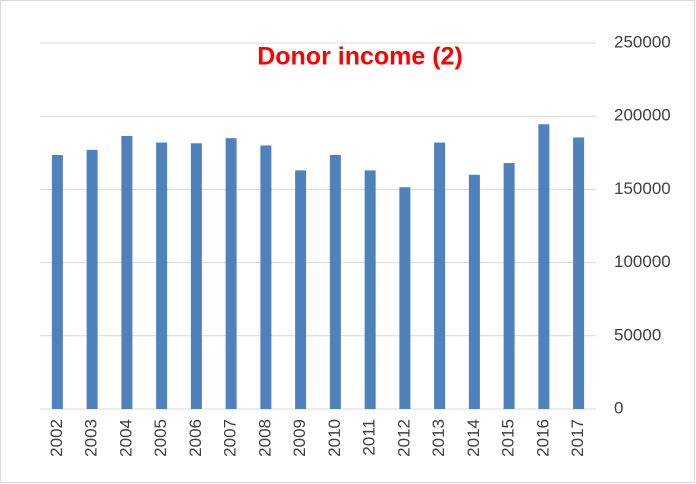  I want to click on x-tick-label: 2009, so click(299, 438).